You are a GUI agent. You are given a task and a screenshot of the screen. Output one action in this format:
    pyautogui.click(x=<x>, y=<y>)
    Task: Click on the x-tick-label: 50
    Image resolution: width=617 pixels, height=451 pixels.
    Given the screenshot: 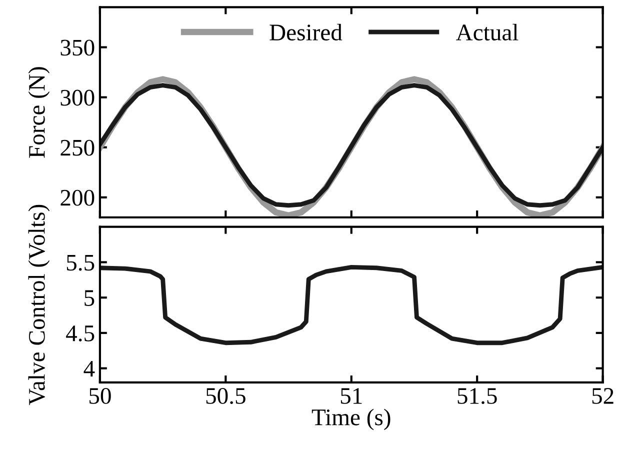 What is the action you would take?
    pyautogui.click(x=100, y=396)
    